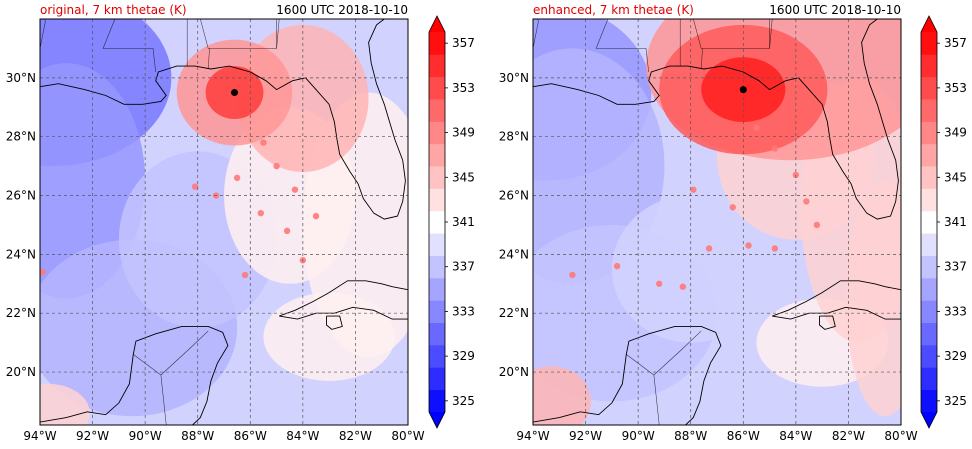  I want to click on contour-east-warm, so click(873, 298).